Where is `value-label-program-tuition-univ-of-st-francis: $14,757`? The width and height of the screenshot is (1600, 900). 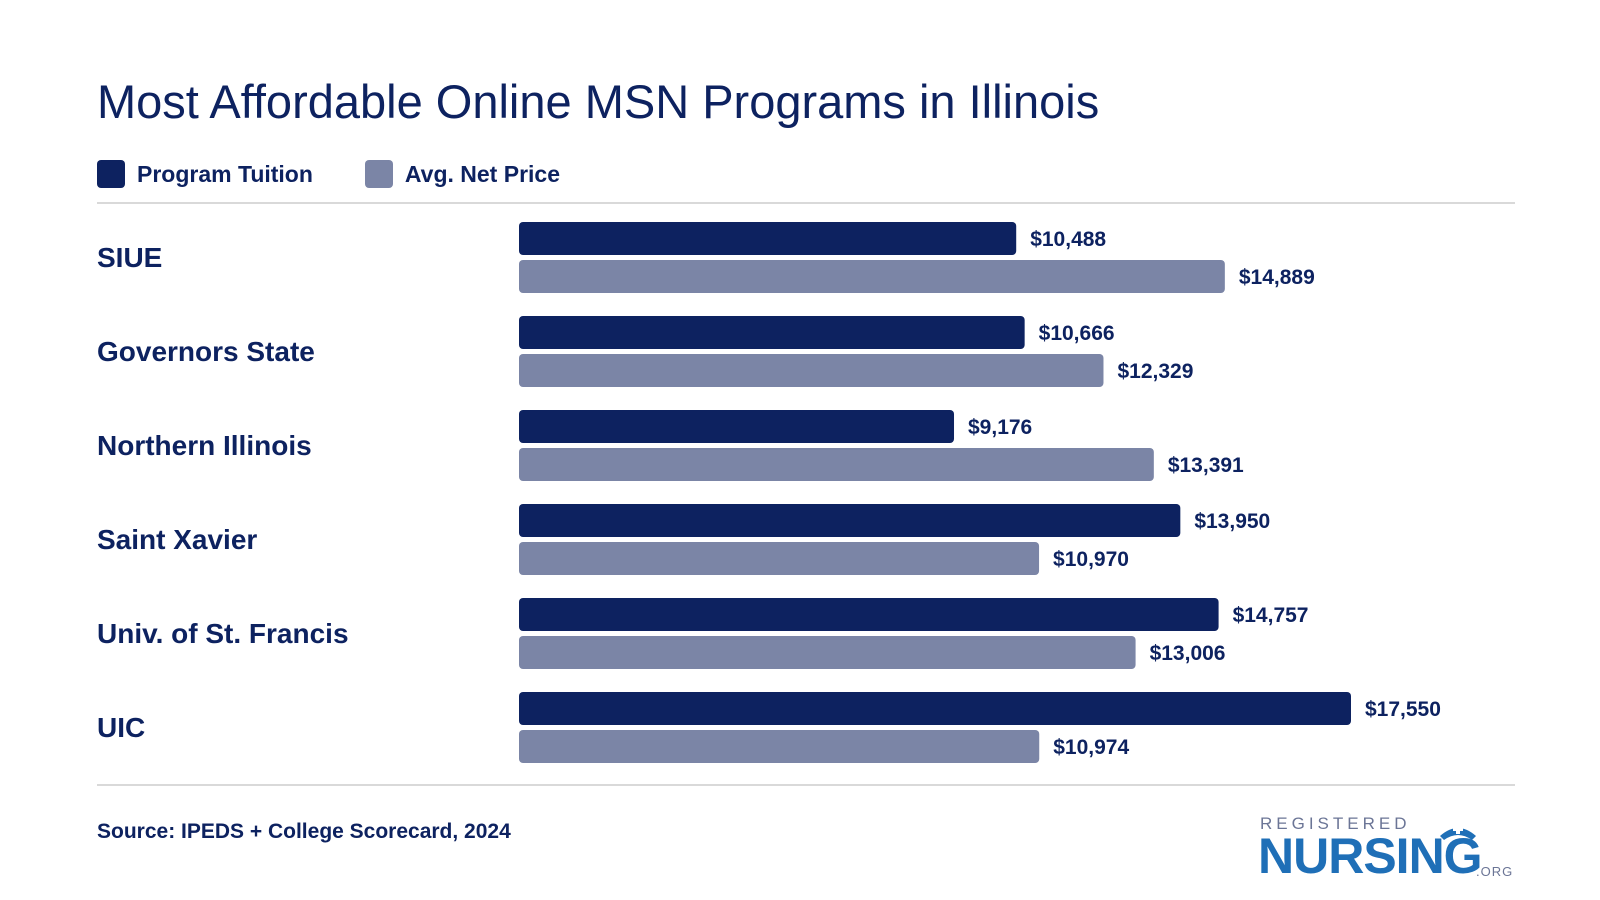 value-label-program-tuition-univ-of-st-francis: $14,757 is located at coordinates (1271, 615).